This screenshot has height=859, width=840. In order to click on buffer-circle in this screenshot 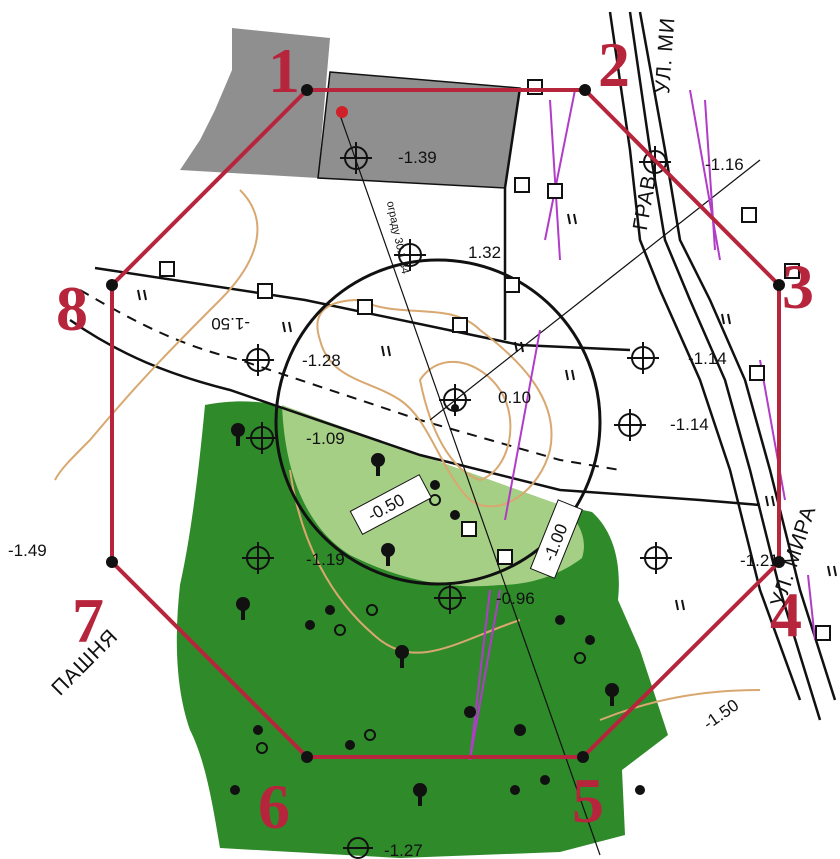, I will do `click(438, 422)`.